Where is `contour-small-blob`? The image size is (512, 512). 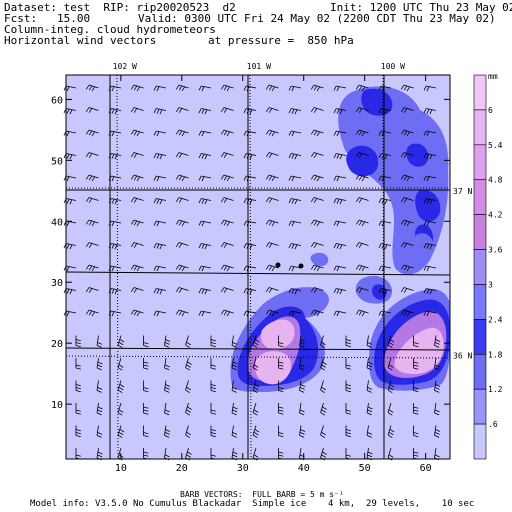
contour-small-blob is located at coordinates (319, 259).